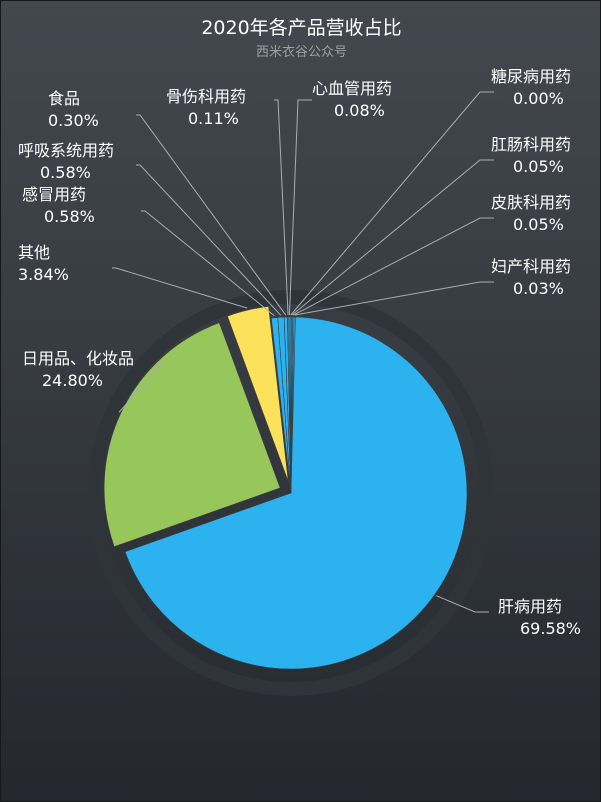 Image resolution: width=601 pixels, height=802 pixels. What do you see at coordinates (531, 144) in the screenshot?
I see `slice-label: 肛肠科用药` at bounding box center [531, 144].